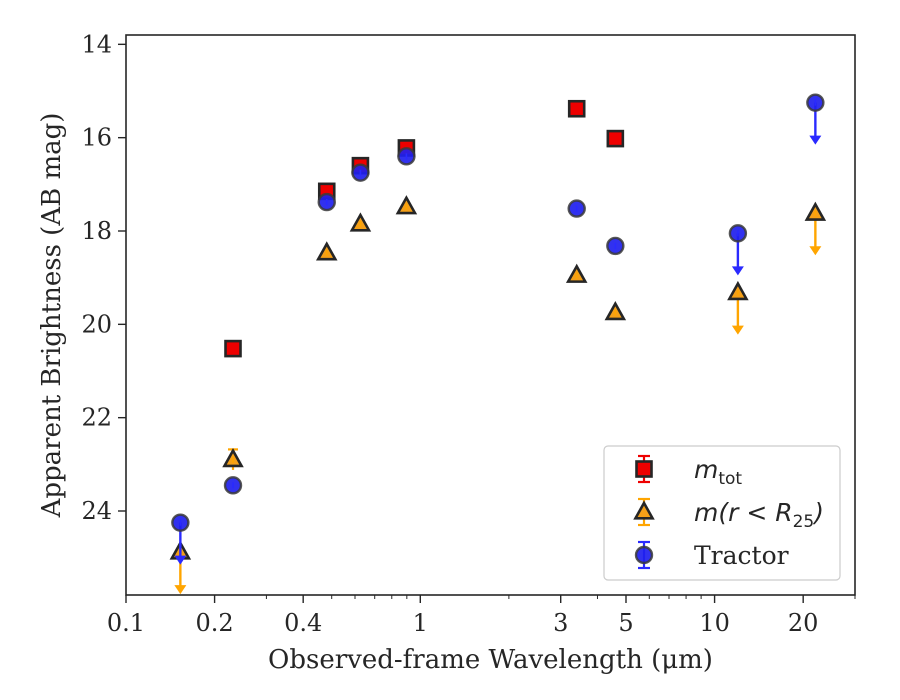 This screenshot has width=900, height=700. What do you see at coordinates (803, 623) in the screenshot?
I see `x-tick-label: 20` at bounding box center [803, 623].